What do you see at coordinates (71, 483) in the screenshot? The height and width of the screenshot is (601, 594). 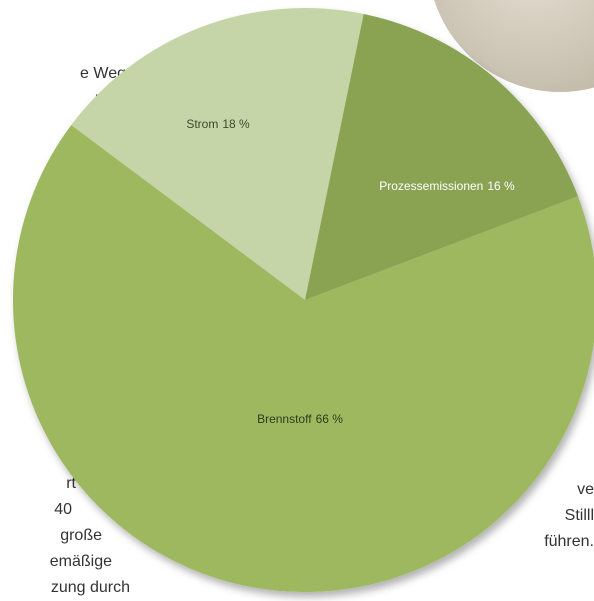 I see `body-text: rt` at bounding box center [71, 483].